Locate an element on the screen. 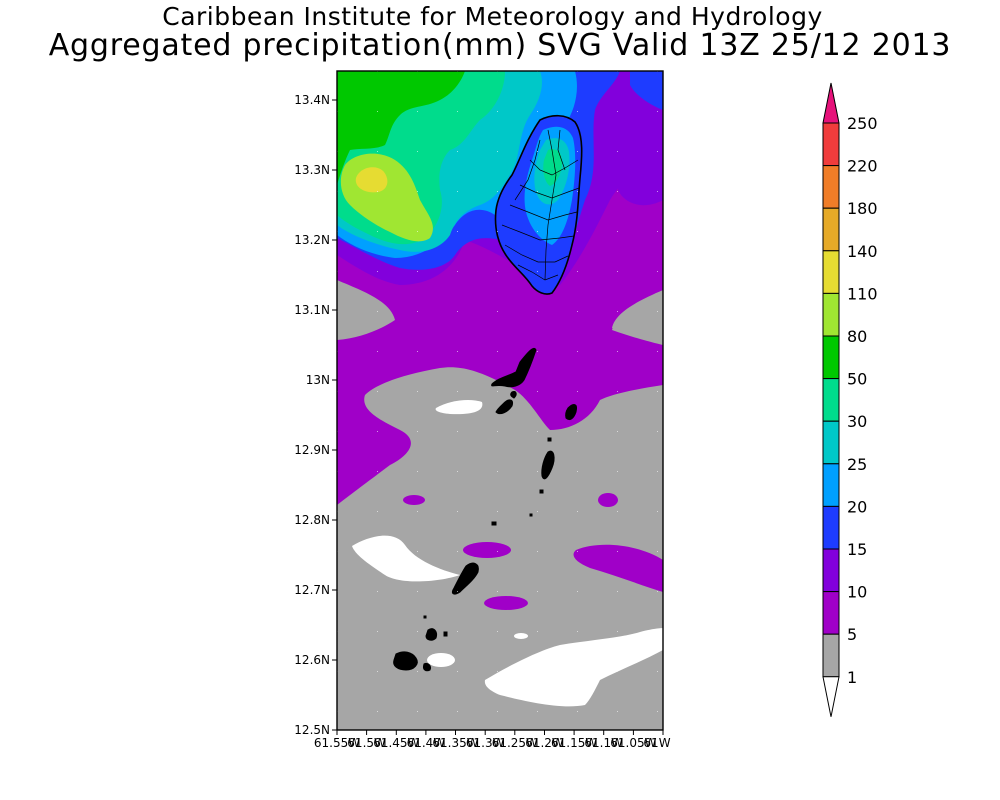 The height and width of the screenshot is (800, 1000). colorbar-min-arrow is located at coordinates (831, 696).